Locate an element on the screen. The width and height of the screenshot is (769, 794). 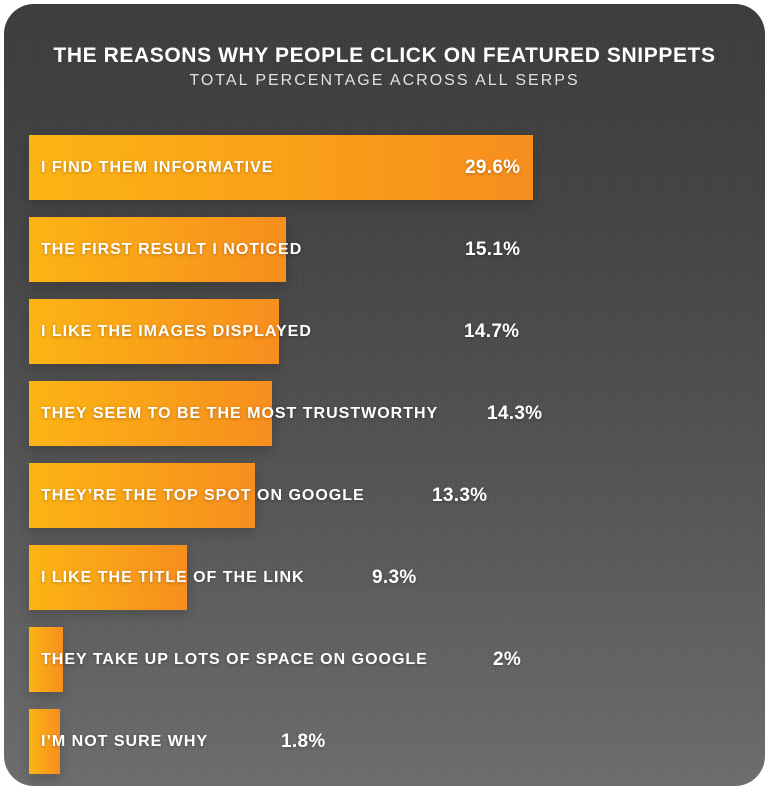
bar-value: 1.8% is located at coordinates (303, 741).